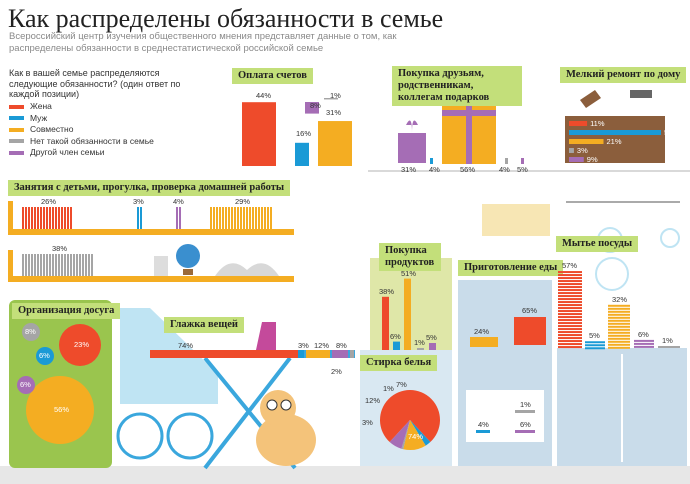  What do you see at coordinates (151, 232) in the screenshot?
I see `shelf-top` at bounding box center [151, 232].